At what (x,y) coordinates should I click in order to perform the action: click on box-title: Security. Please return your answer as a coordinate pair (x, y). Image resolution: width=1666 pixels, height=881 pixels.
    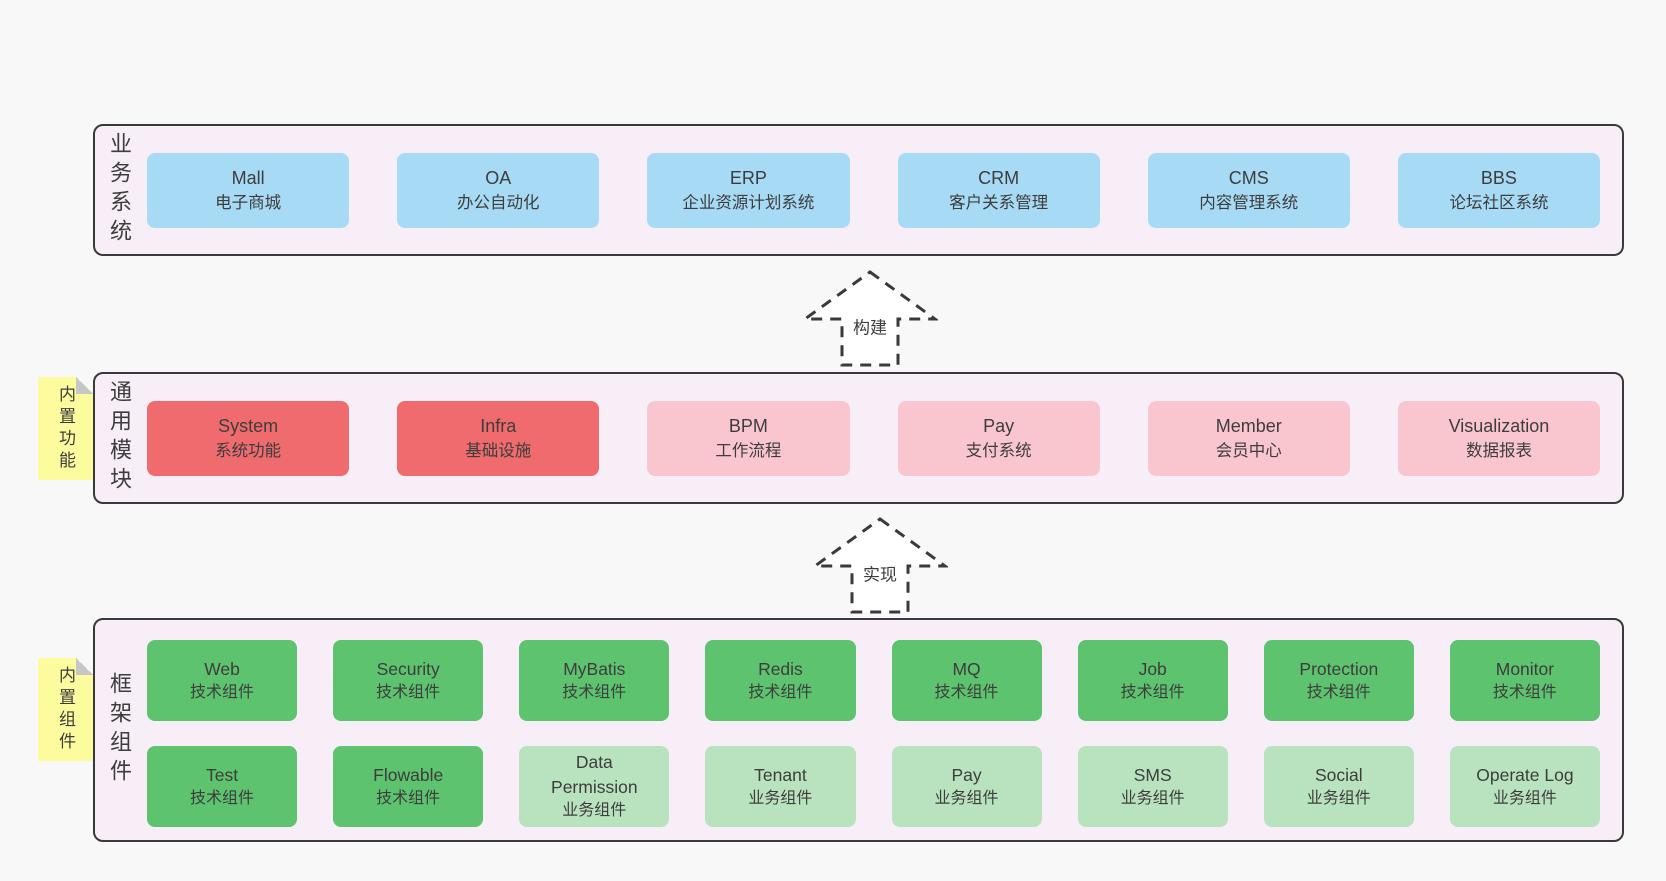
    Looking at the image, I should click on (408, 668).